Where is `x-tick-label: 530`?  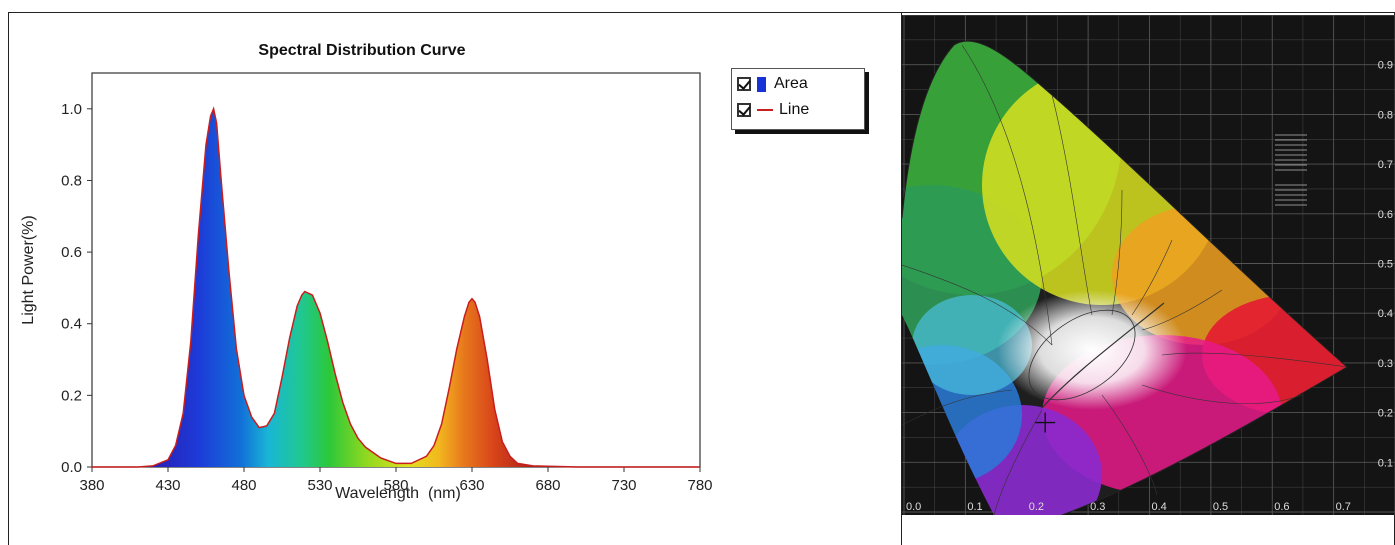
x-tick-label: 530 is located at coordinates (319, 485).